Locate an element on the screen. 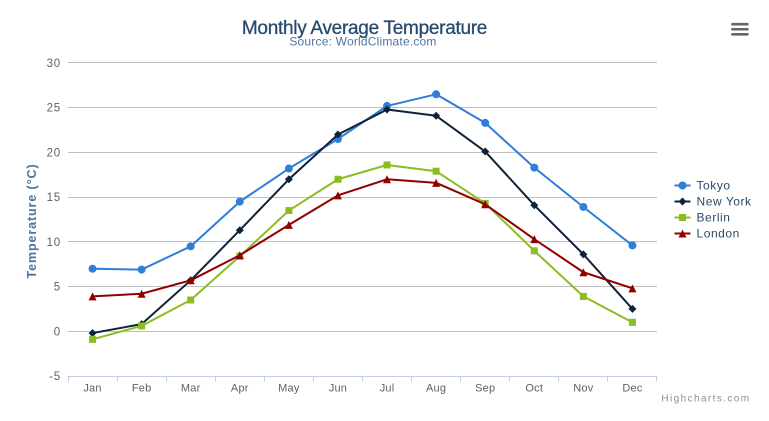 The width and height of the screenshot is (769, 421). svg-text: Mar is located at coordinates (191, 389).